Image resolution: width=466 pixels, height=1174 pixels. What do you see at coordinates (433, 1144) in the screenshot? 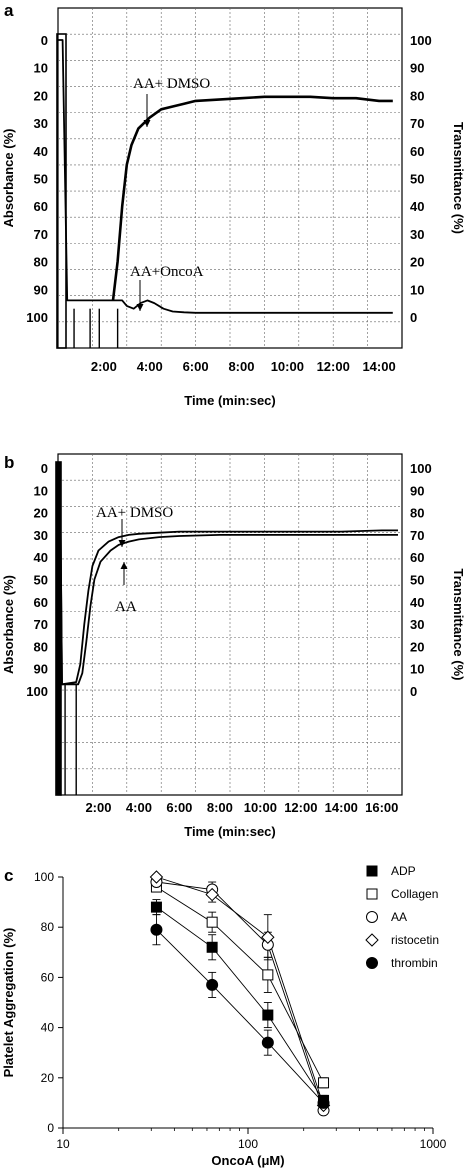
I see `x-tick-label: 1000` at bounding box center [433, 1144].